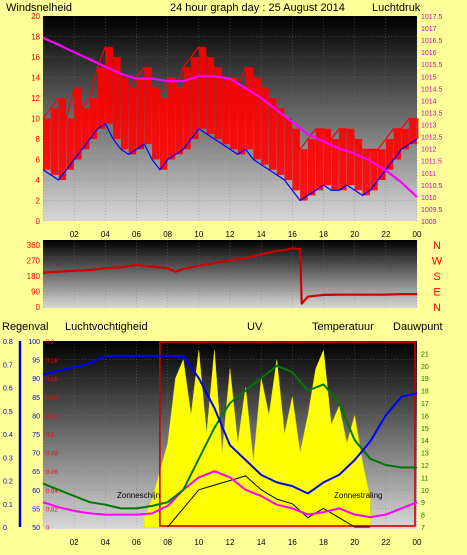 The height and width of the screenshot is (555, 467). What do you see at coordinates (429, 53) in the screenshot?
I see `pressure-axis-tick: 1016` at bounding box center [429, 53].